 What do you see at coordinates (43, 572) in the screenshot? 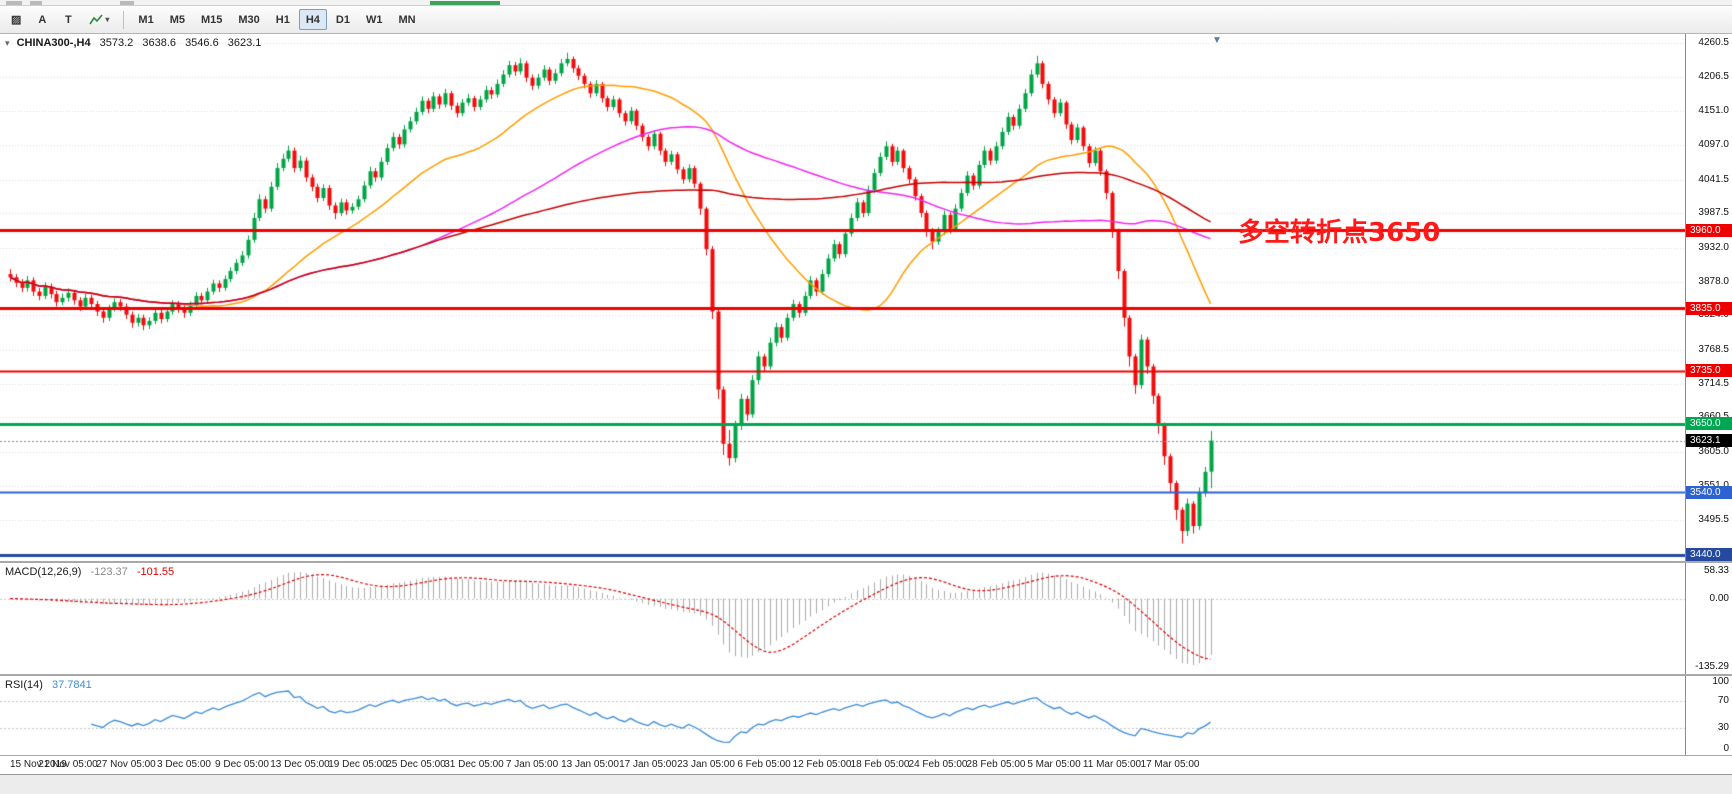
I see `macd-title: MACD(12,26,9)` at bounding box center [43, 572].